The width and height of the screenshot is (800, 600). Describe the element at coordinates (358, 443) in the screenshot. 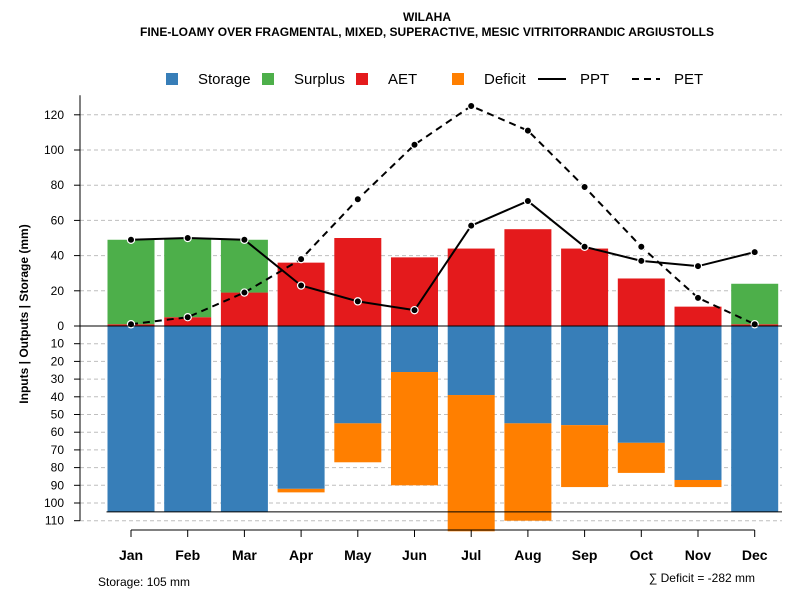

I see `bar-deficit-may` at that location.